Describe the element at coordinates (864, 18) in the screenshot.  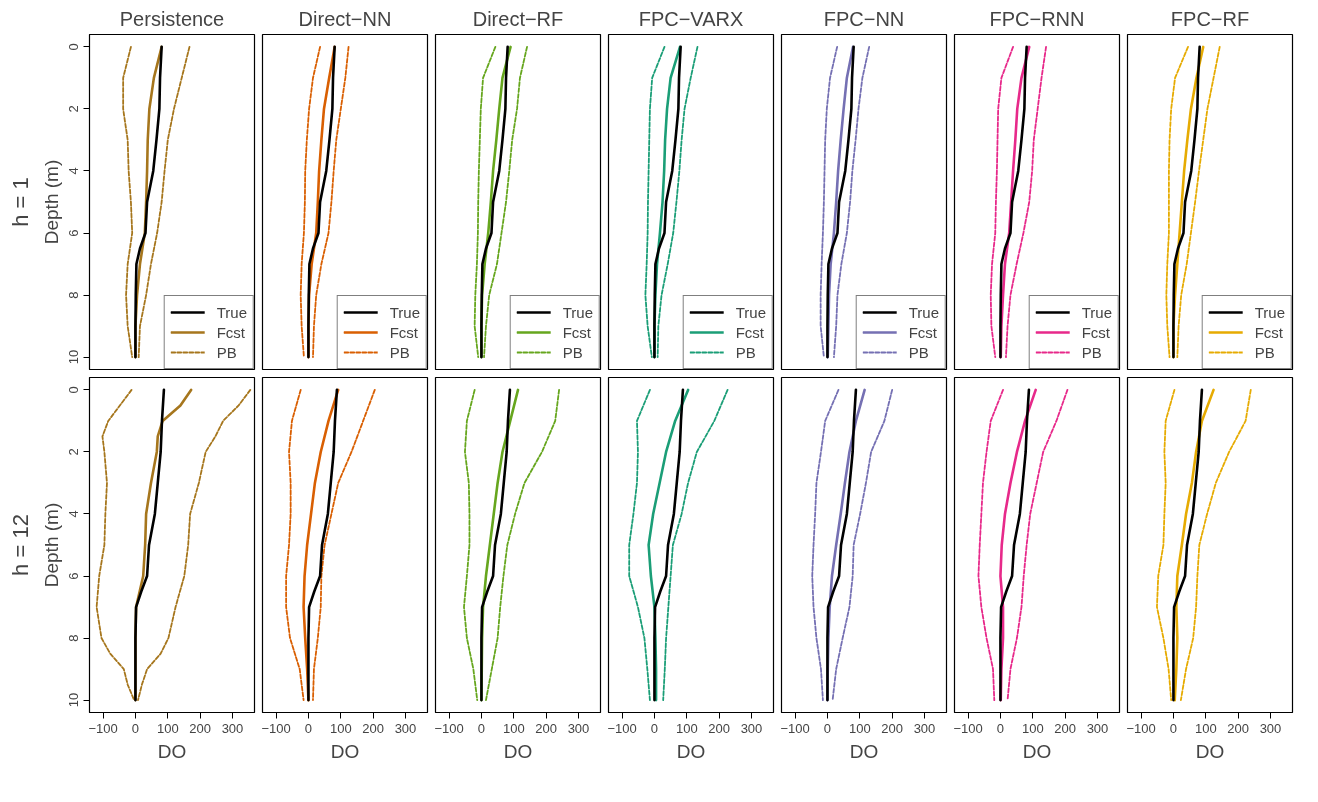
I see `chart-title: FPC−NN` at that location.